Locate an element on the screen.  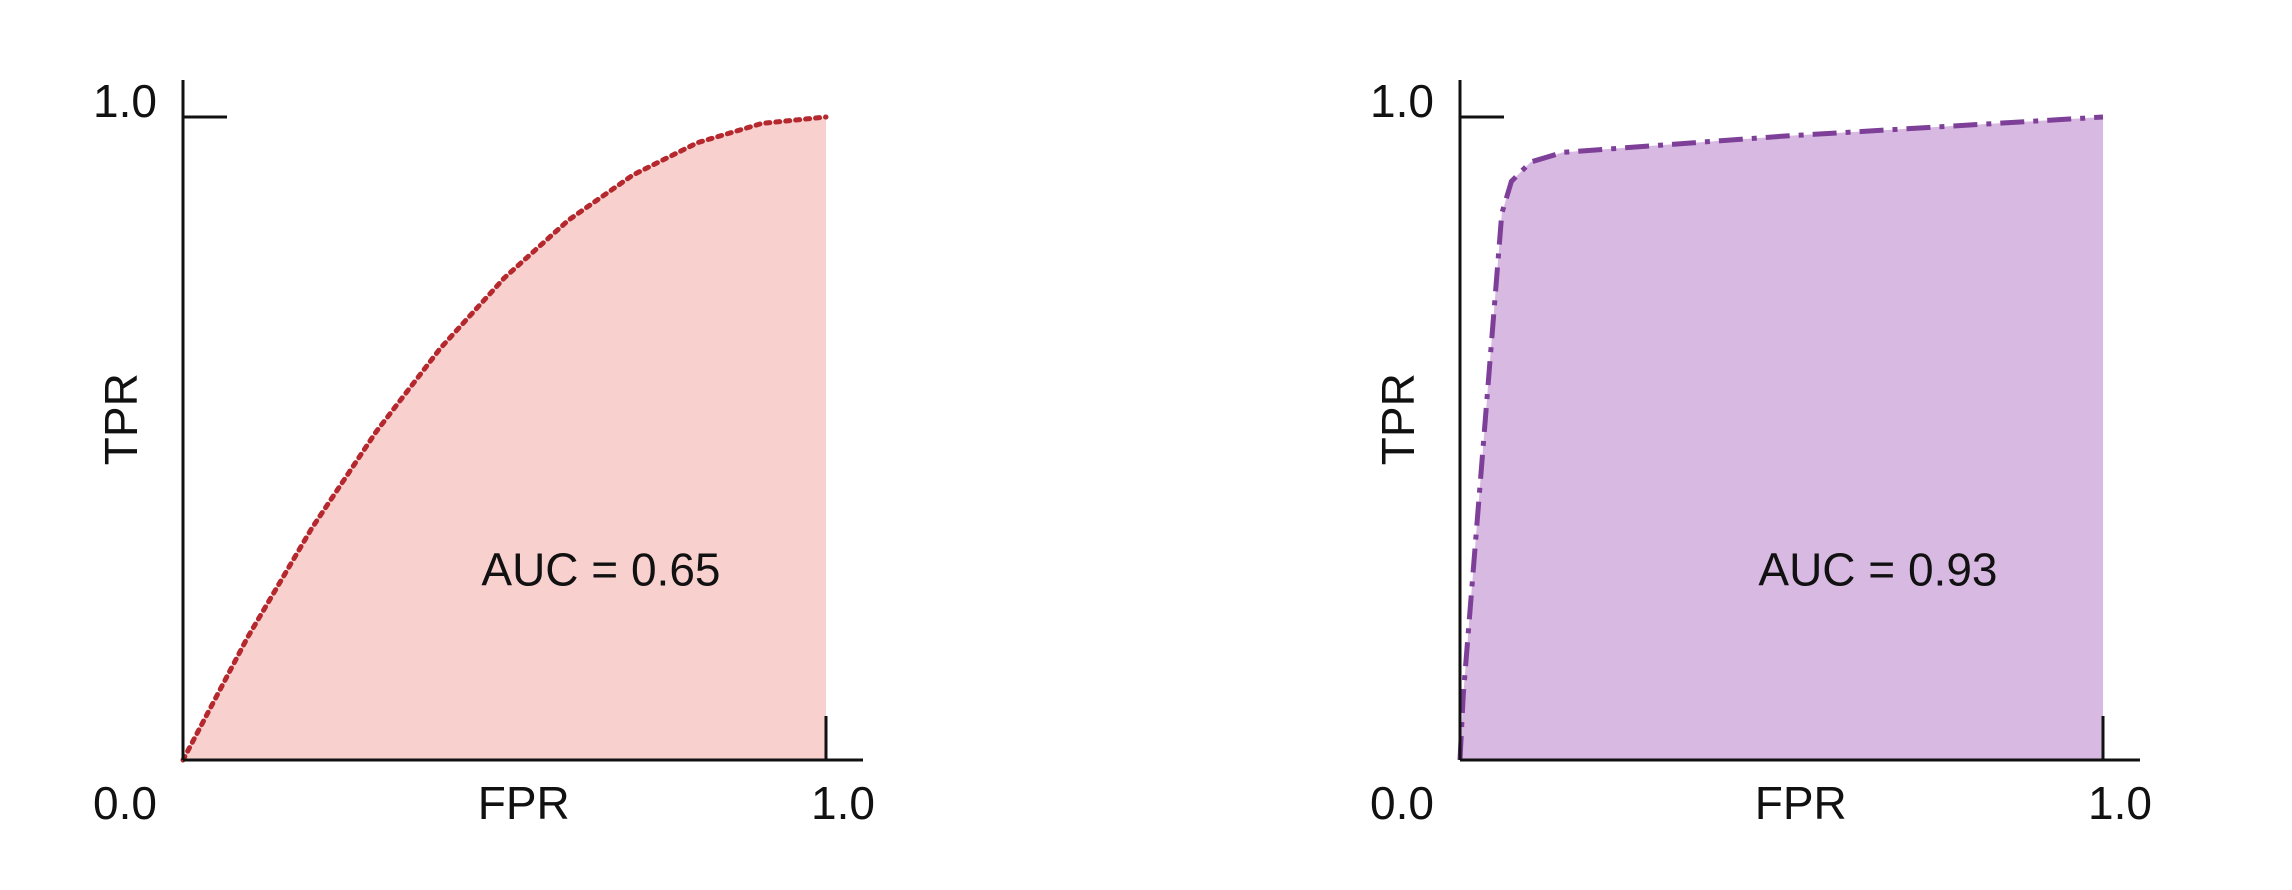
annotation: AUC = 0.65 is located at coordinates (600, 570).